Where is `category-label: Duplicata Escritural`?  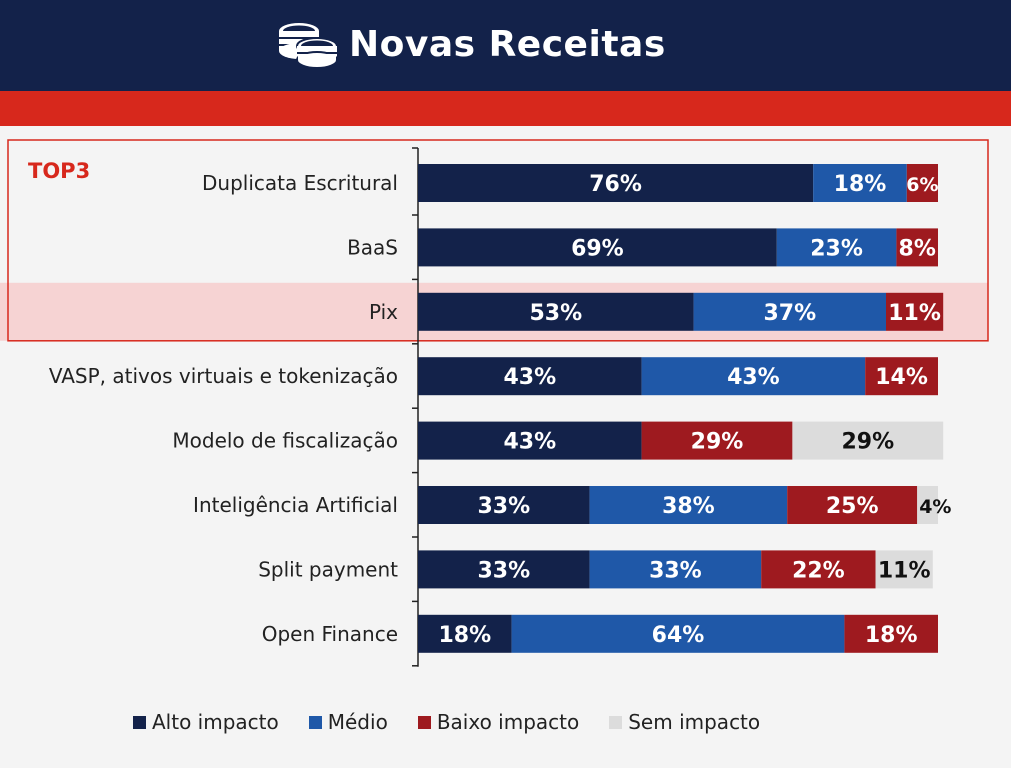
category-label: Duplicata Escritural is located at coordinates (300, 183).